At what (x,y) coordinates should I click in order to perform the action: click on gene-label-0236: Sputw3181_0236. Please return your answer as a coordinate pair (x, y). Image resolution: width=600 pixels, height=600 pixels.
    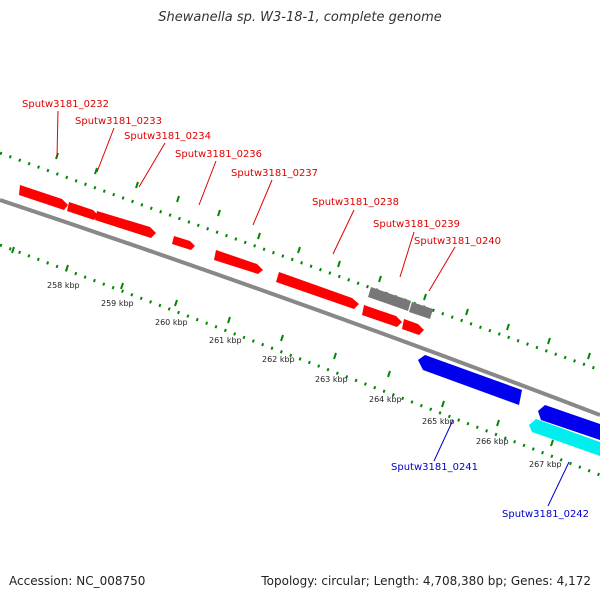
    Looking at the image, I should click on (218, 154).